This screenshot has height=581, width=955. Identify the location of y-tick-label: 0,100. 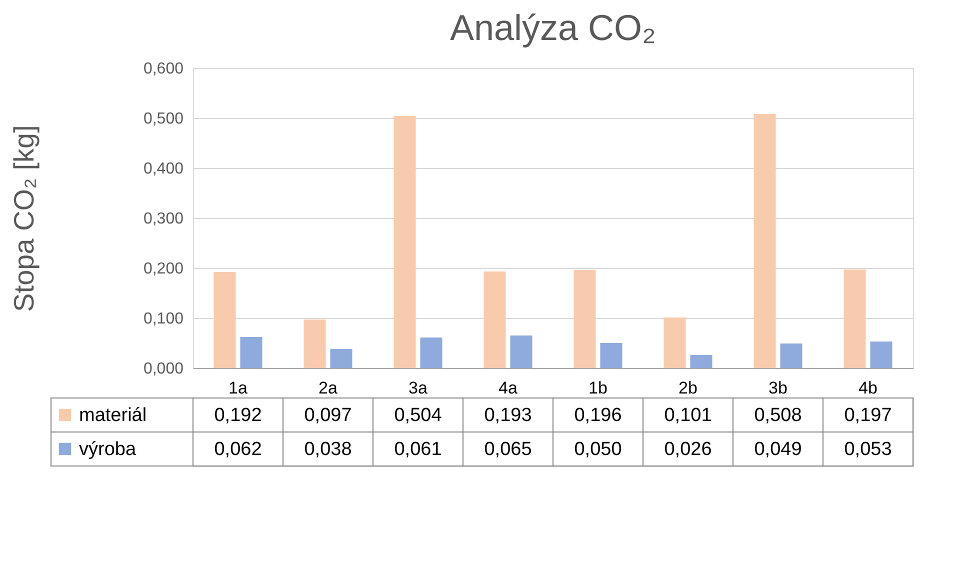
(163, 319).